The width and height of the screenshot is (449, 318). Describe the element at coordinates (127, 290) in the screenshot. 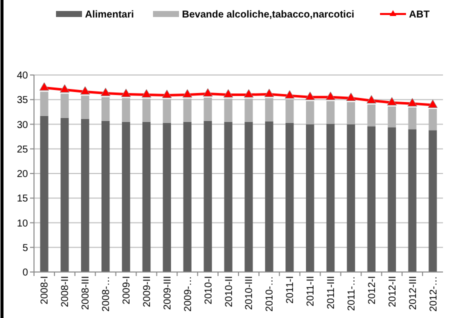

I see `x-tick-label: 2009-I` at that location.